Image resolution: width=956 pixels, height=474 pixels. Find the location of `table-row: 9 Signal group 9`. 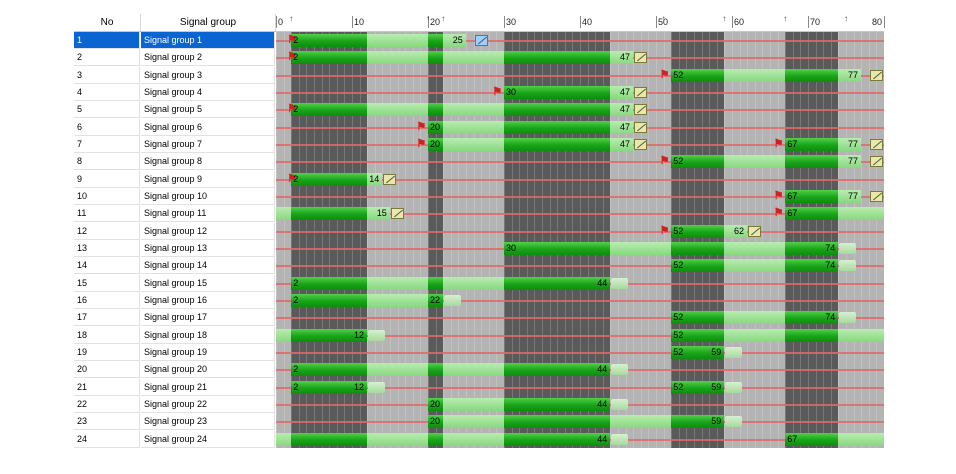

table-row: 9 Signal group 9 is located at coordinates (479, 179).